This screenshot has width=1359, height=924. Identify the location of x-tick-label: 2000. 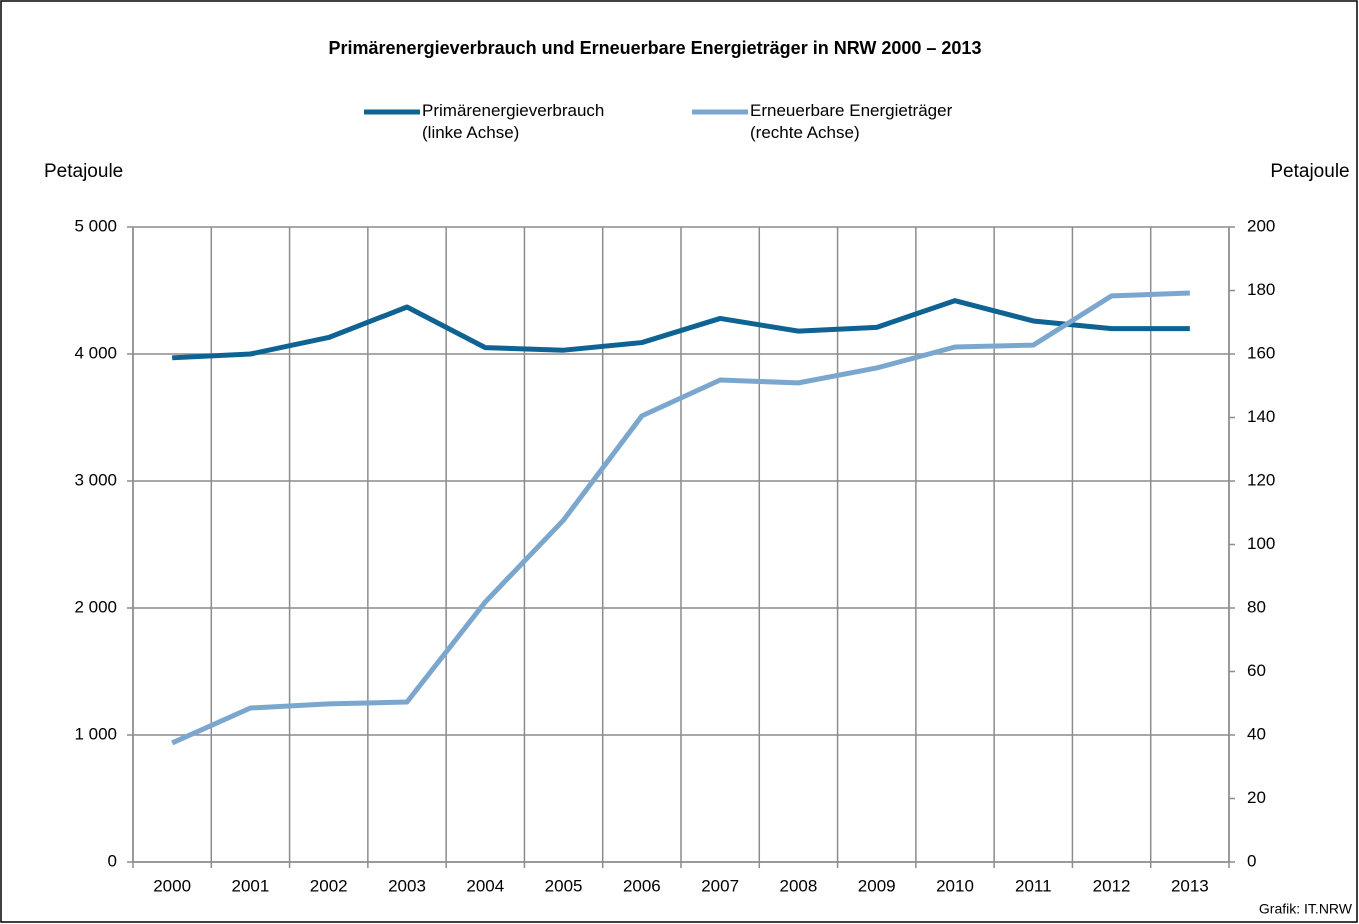
(172, 885).